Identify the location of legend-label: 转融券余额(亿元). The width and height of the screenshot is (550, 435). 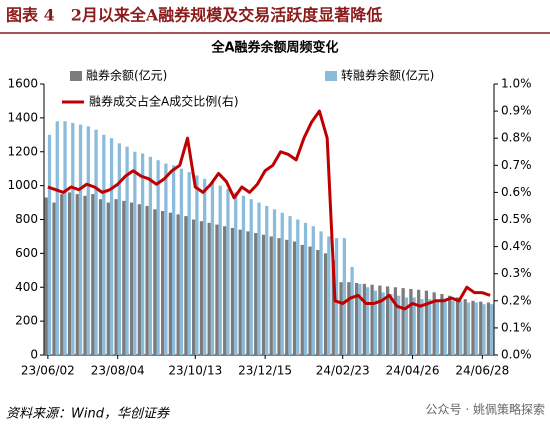
(387, 75).